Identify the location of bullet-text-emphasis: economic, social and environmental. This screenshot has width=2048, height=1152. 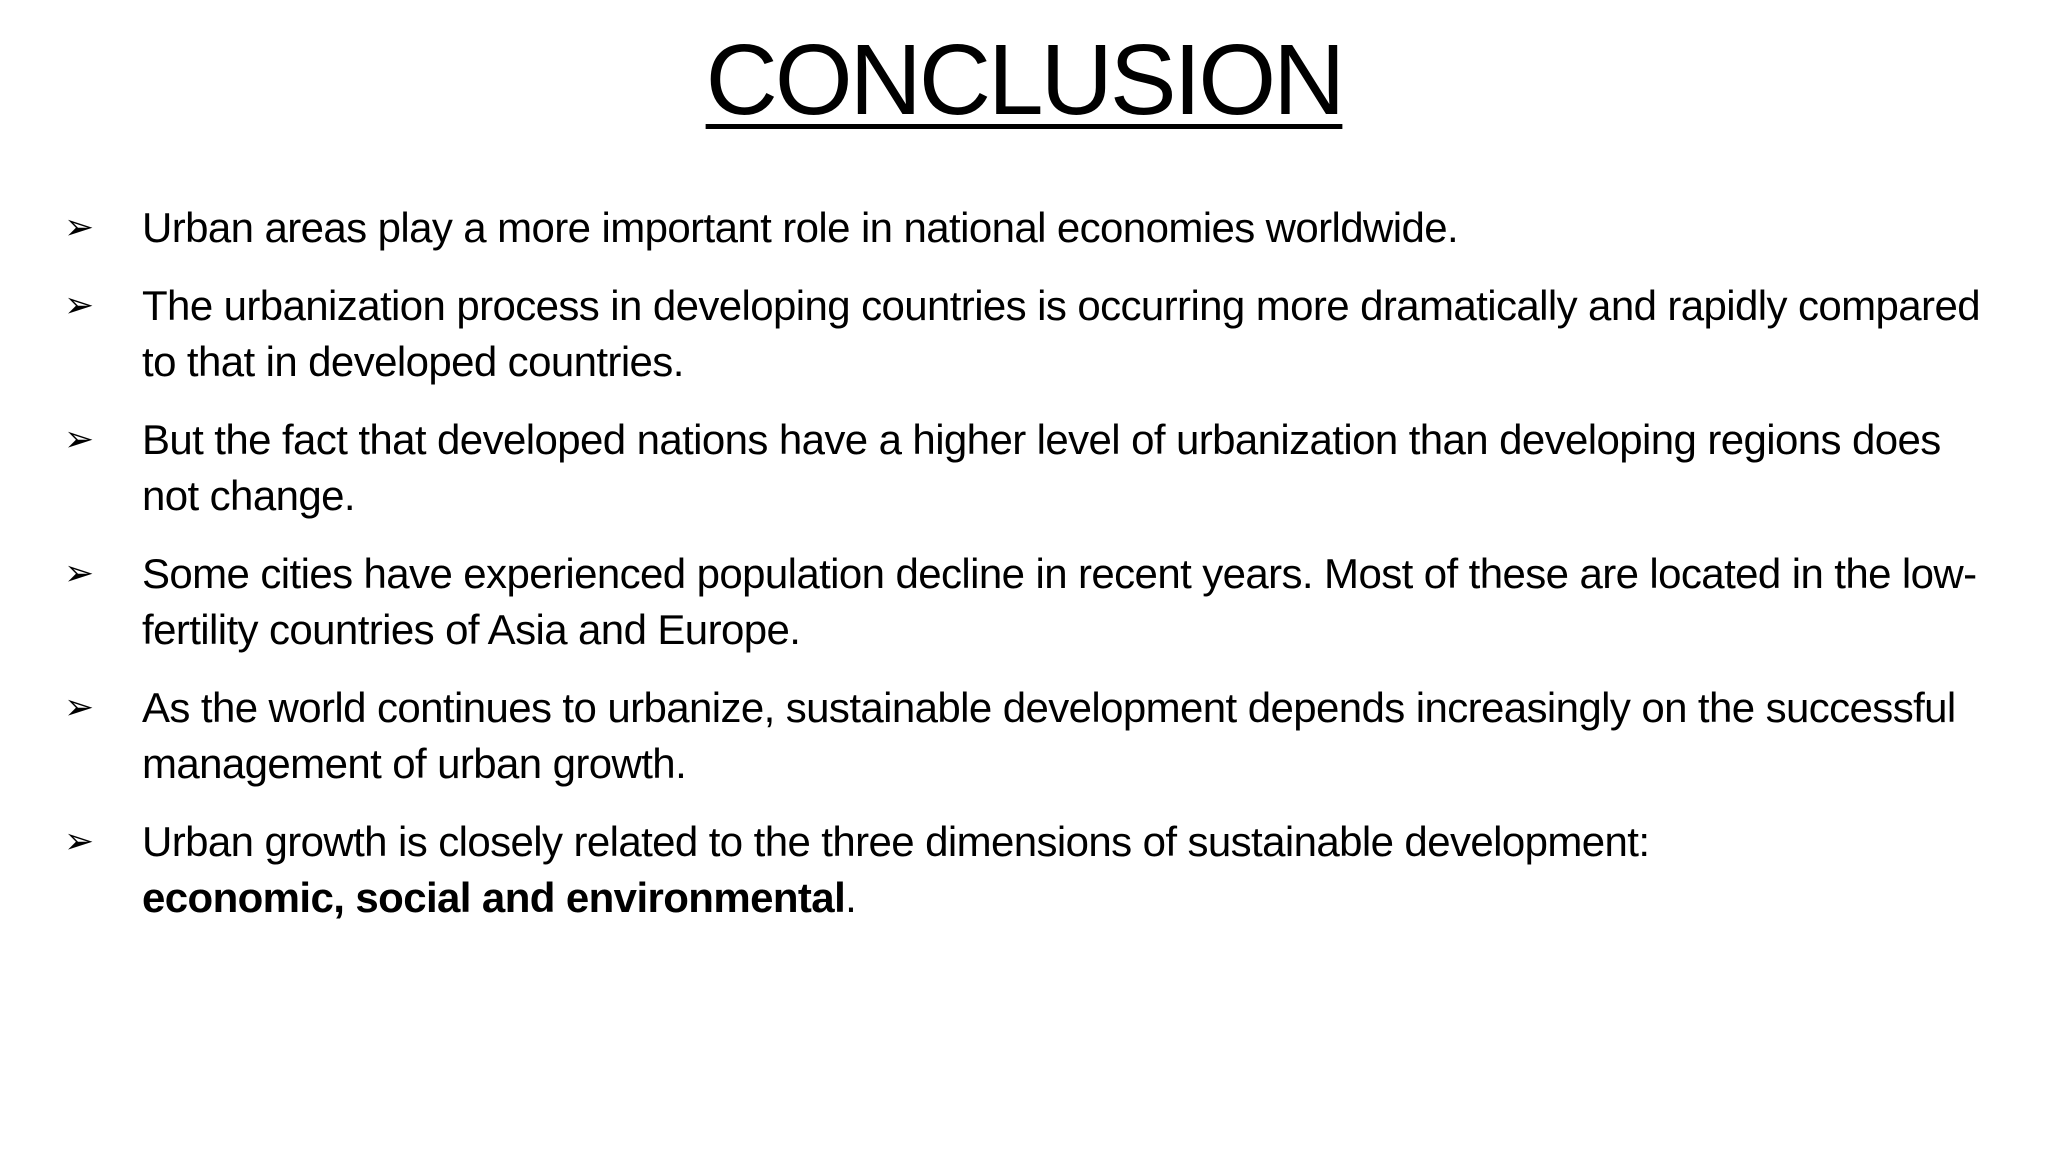
(494, 897).